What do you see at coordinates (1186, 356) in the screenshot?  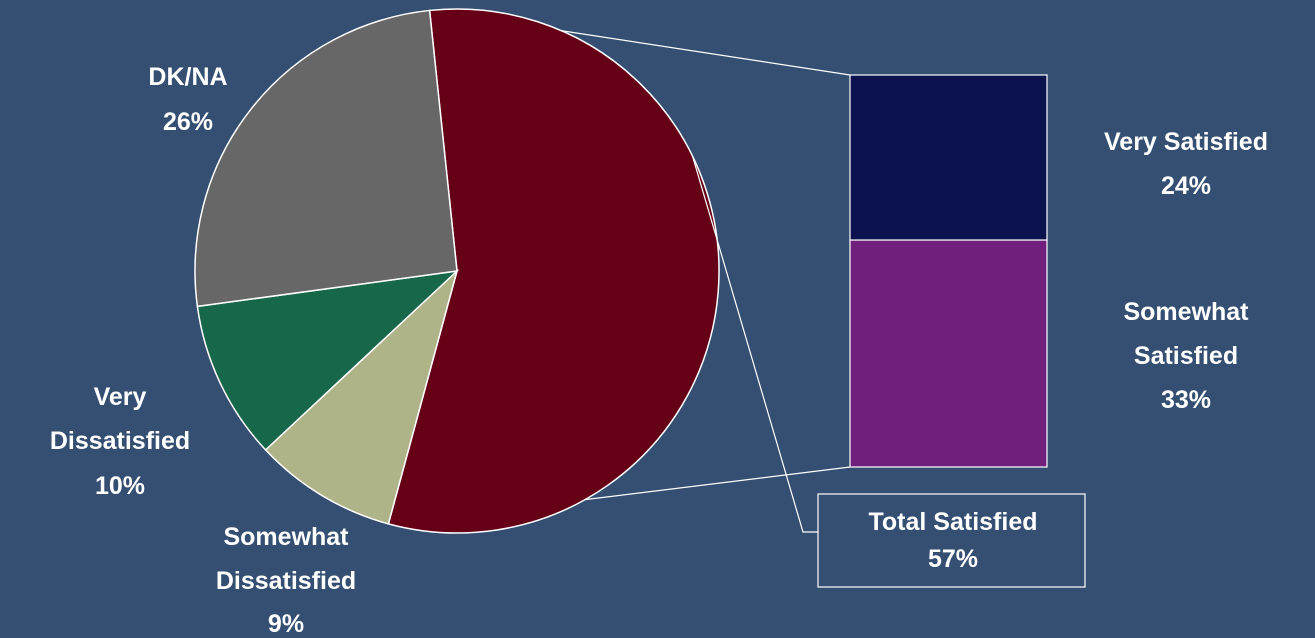 I see `somewhat-satisfied-label-line2: Satisfied` at bounding box center [1186, 356].